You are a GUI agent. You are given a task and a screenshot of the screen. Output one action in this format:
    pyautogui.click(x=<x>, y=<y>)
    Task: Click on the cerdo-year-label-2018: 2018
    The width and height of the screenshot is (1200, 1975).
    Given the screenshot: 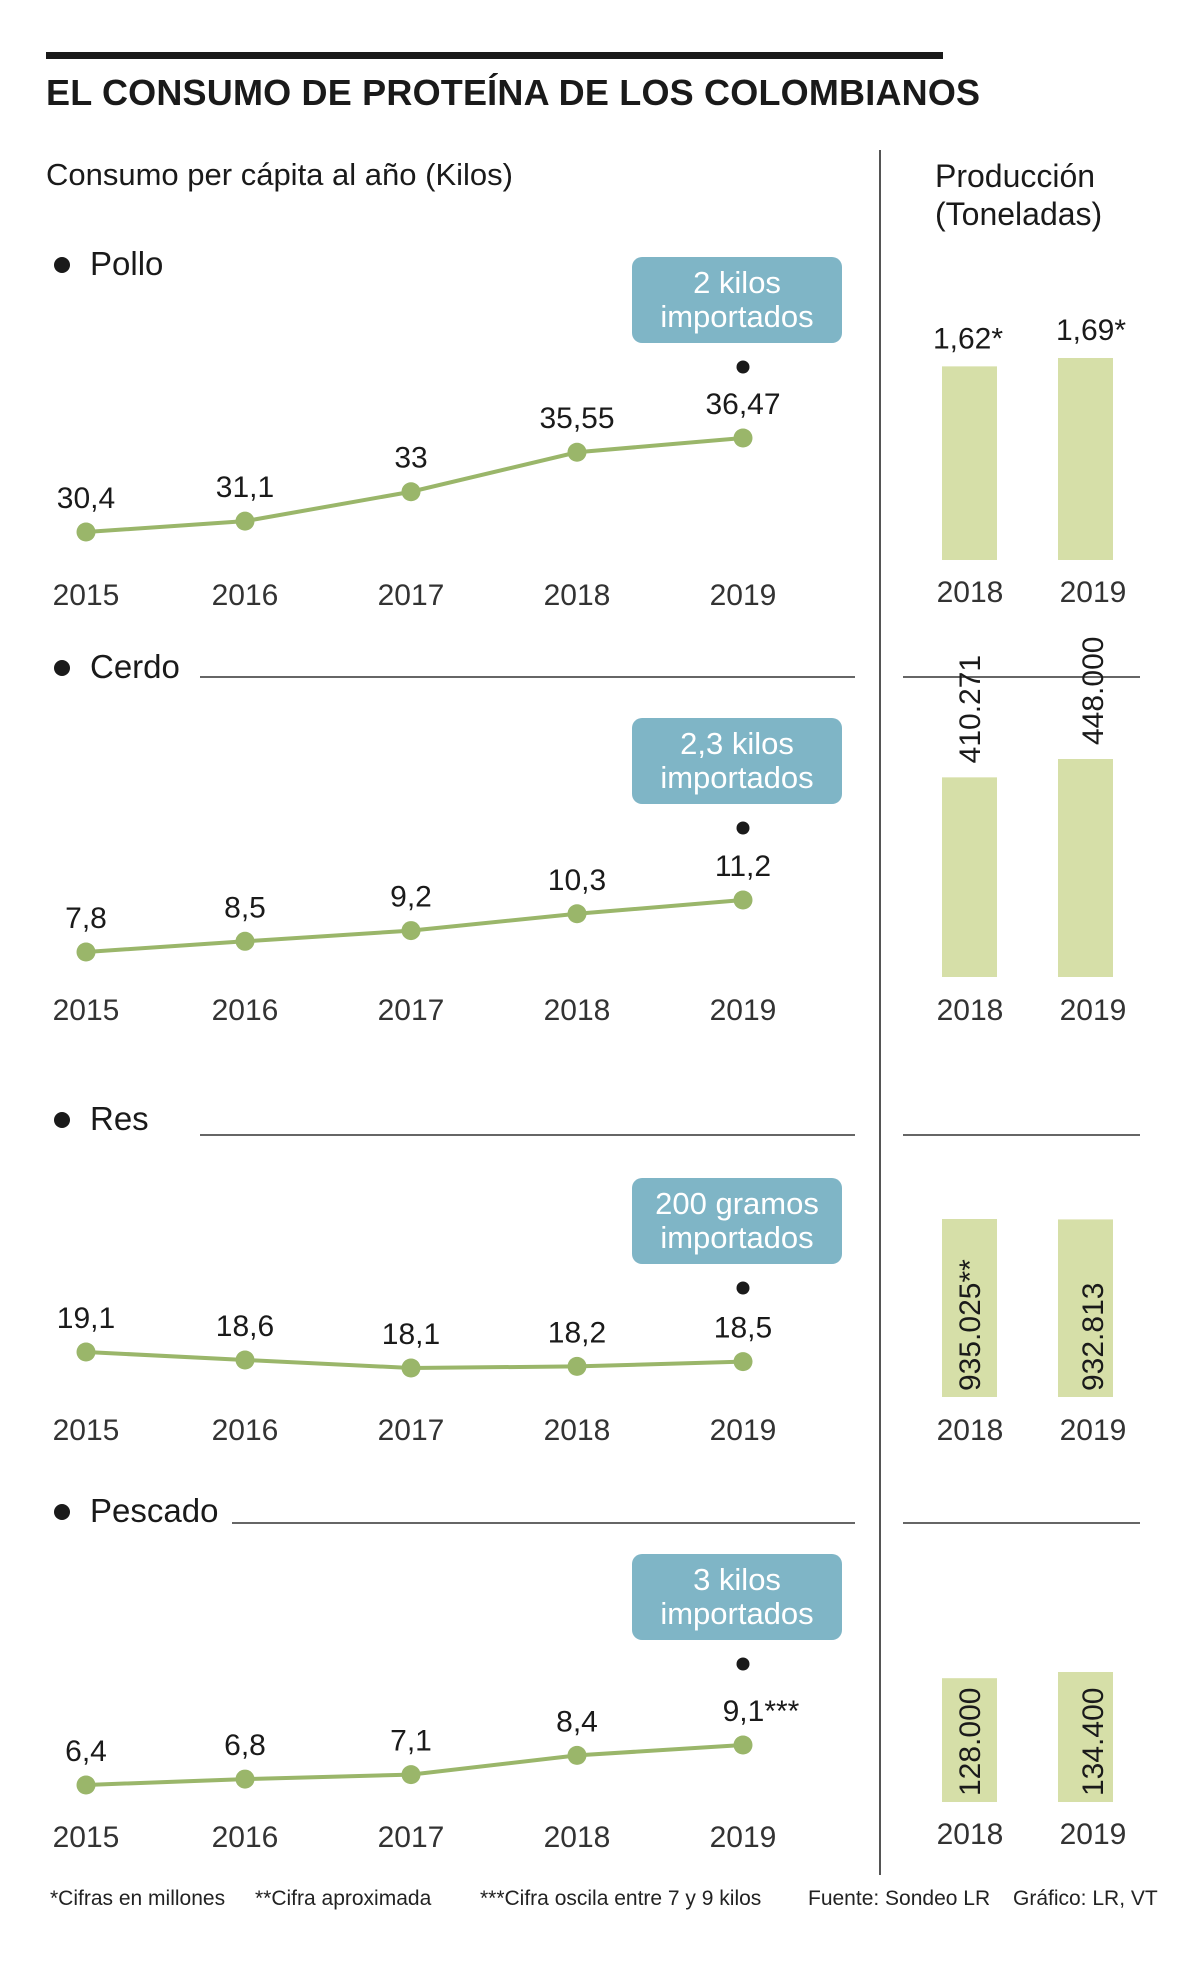 What is the action you would take?
    pyautogui.click(x=577, y=1010)
    